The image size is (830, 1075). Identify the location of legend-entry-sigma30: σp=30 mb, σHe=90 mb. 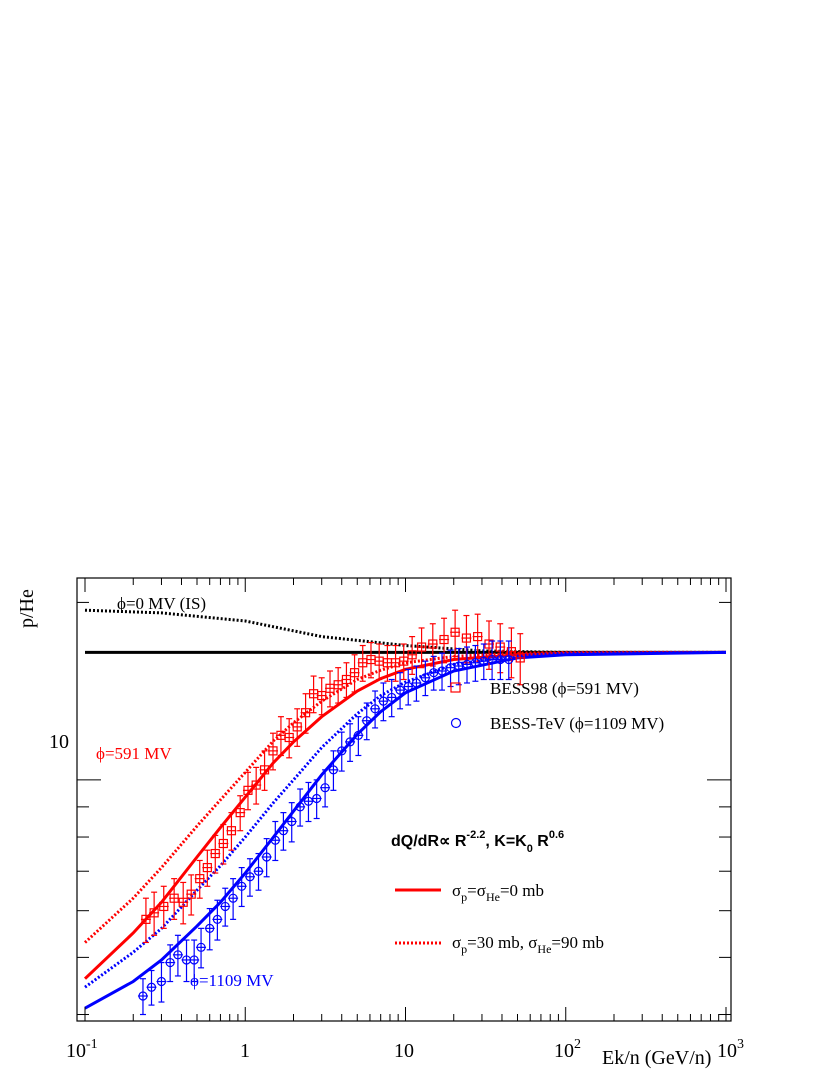
(528, 944).